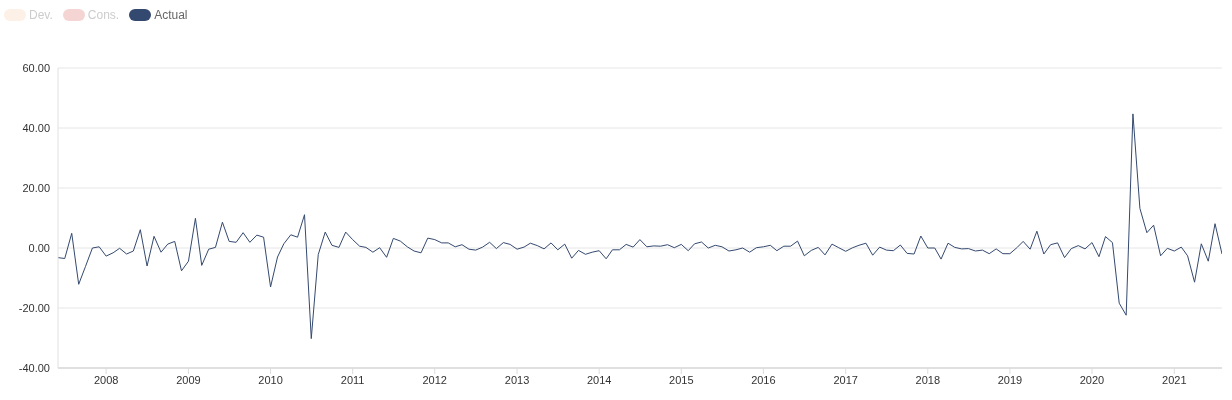 This screenshot has height=400, width=1232. Describe the element at coordinates (928, 379) in the screenshot. I see `x-tick-label: 2018` at that location.